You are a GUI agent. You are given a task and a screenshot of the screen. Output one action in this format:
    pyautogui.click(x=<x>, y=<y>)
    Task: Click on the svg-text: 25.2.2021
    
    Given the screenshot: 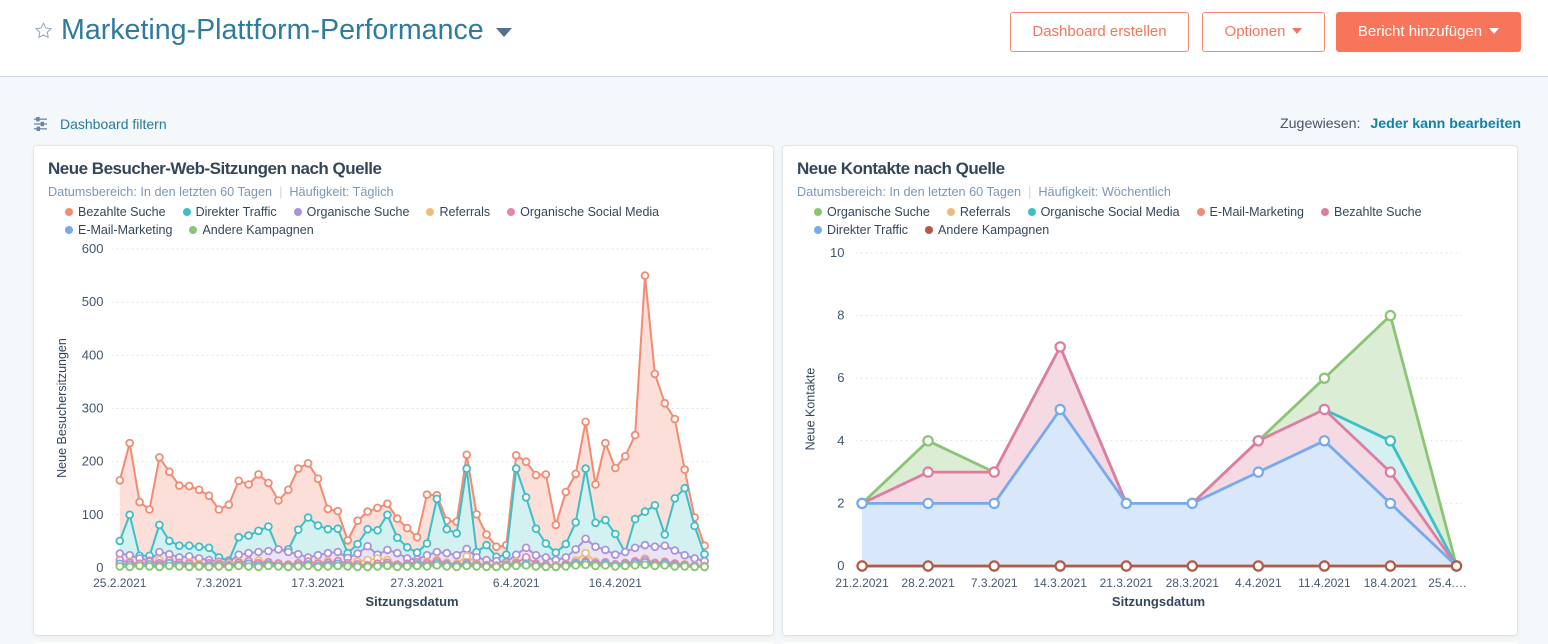 What is the action you would take?
    pyautogui.click(x=120, y=583)
    